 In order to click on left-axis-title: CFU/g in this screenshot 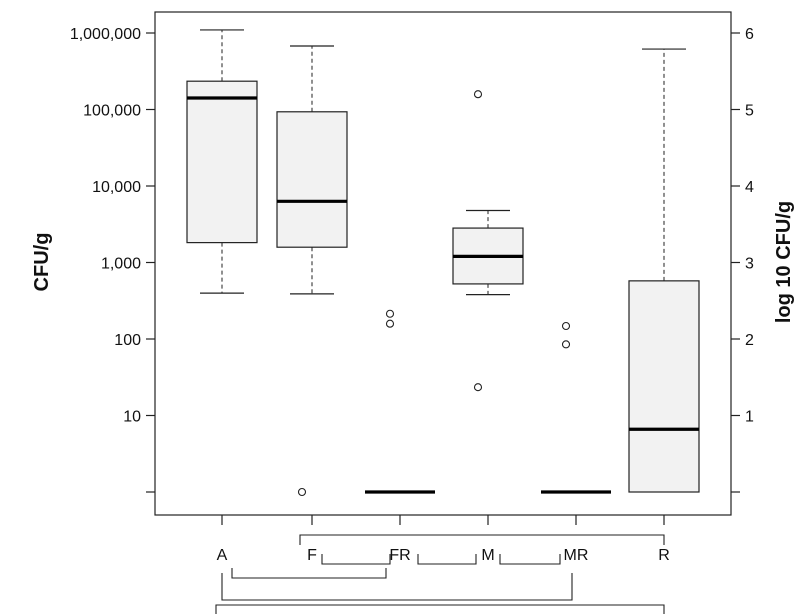, I will do `click(42, 262)`.